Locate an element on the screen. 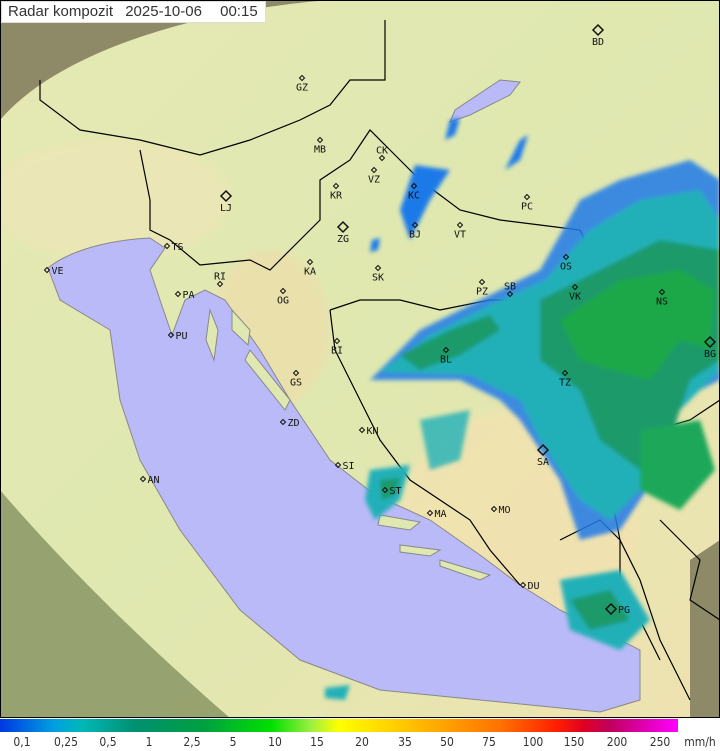 This screenshot has height=751, width=720. legend-label: 100 is located at coordinates (533, 742).